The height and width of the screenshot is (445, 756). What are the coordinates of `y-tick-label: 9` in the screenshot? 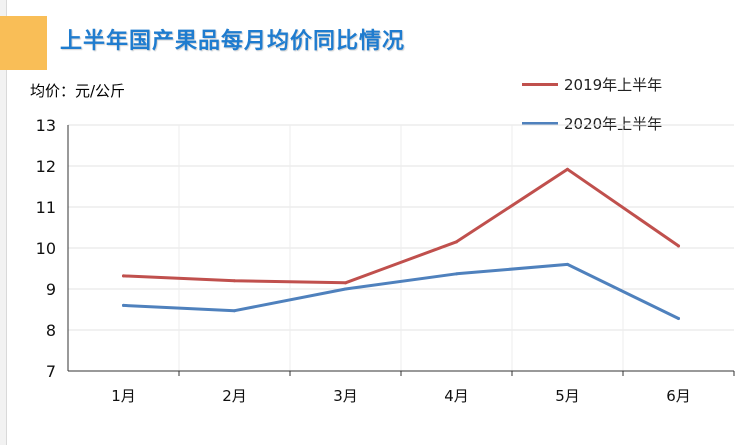 It's located at (51, 289).